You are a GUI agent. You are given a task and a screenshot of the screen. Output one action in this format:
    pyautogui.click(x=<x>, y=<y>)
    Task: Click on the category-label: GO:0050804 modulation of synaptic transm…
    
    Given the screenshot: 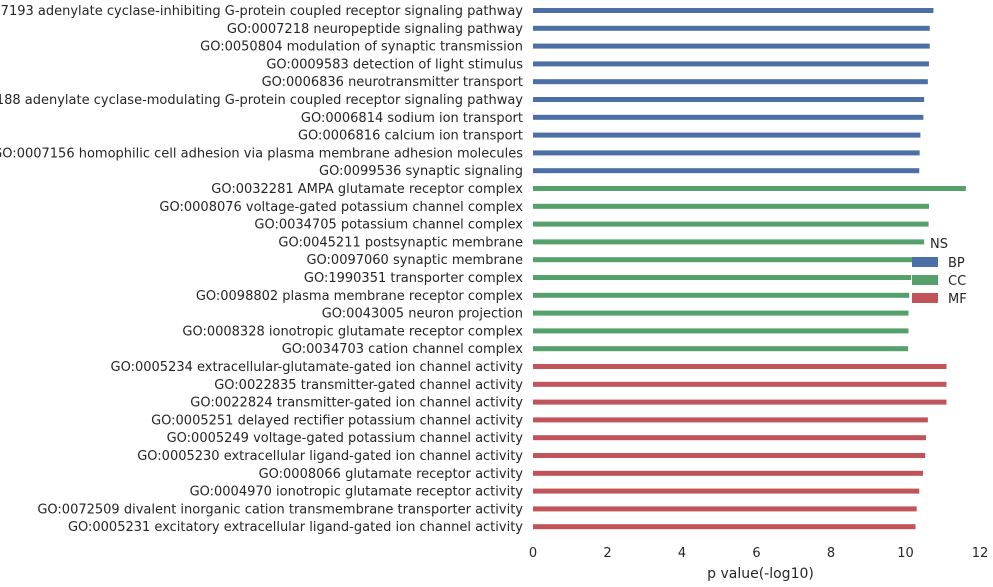 What is the action you would take?
    pyautogui.click(x=361, y=47)
    